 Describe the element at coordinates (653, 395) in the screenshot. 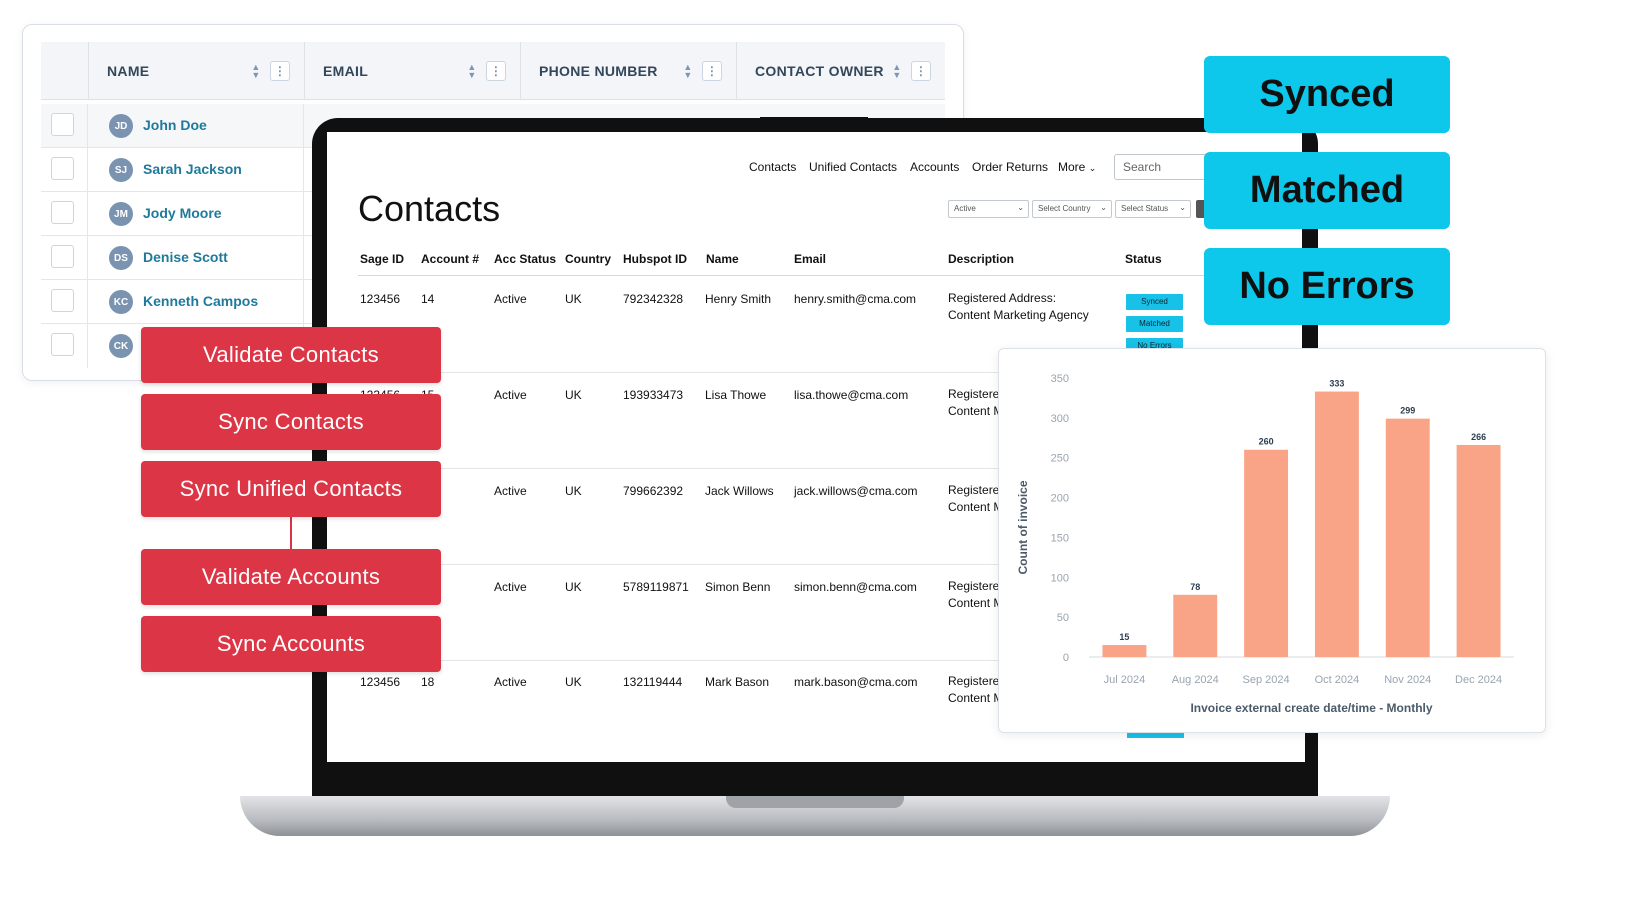

I see `cell-hubspot-id: 193933473` at that location.